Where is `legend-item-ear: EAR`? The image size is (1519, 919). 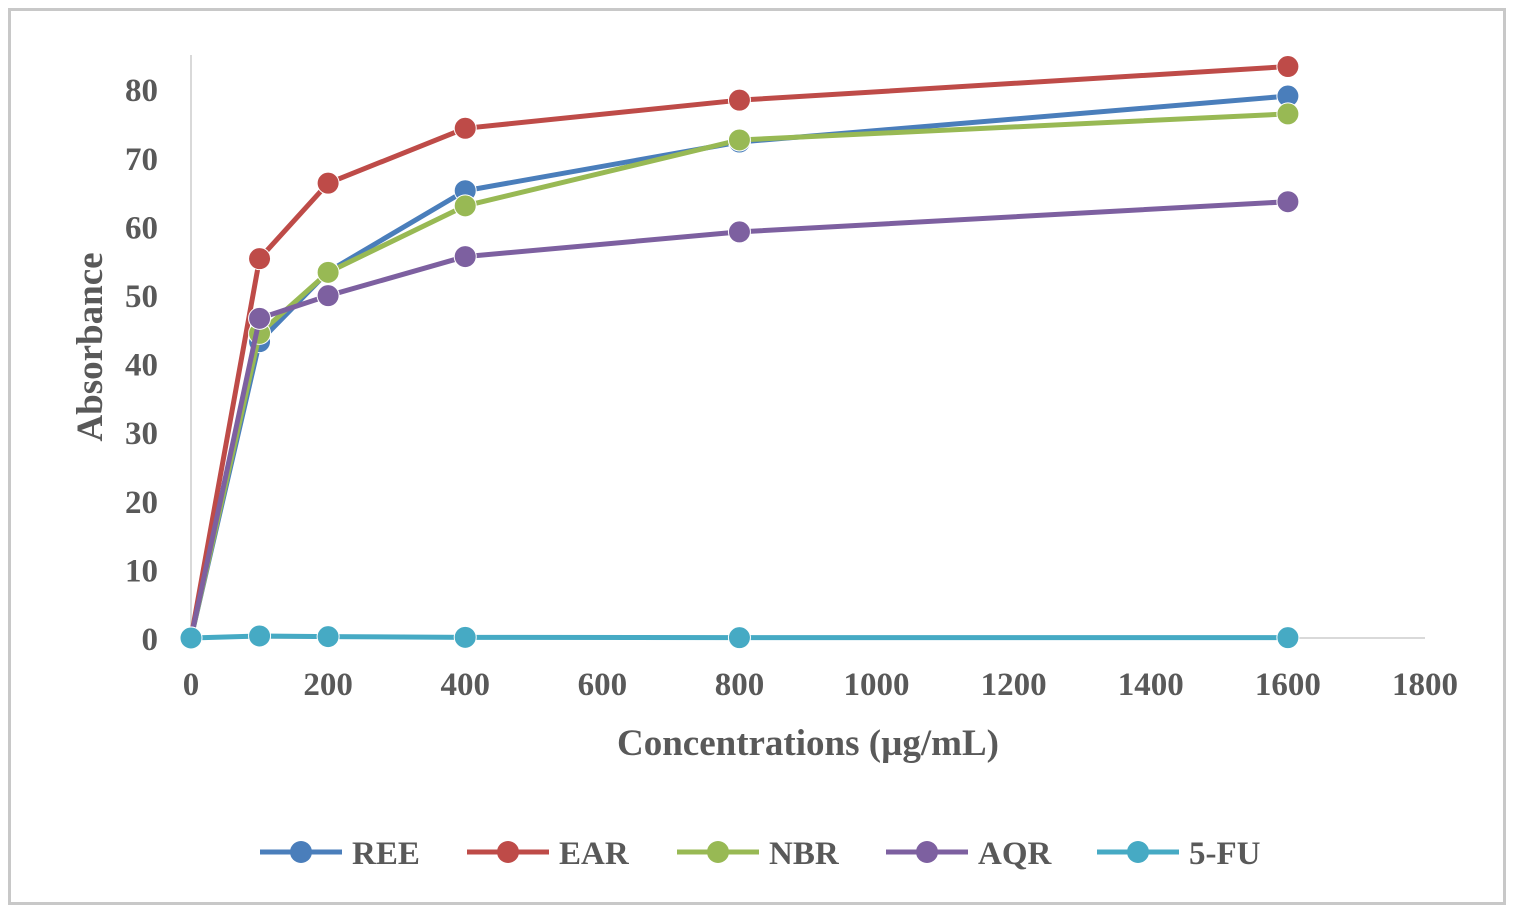
legend-item-ear: EAR is located at coordinates (548, 854).